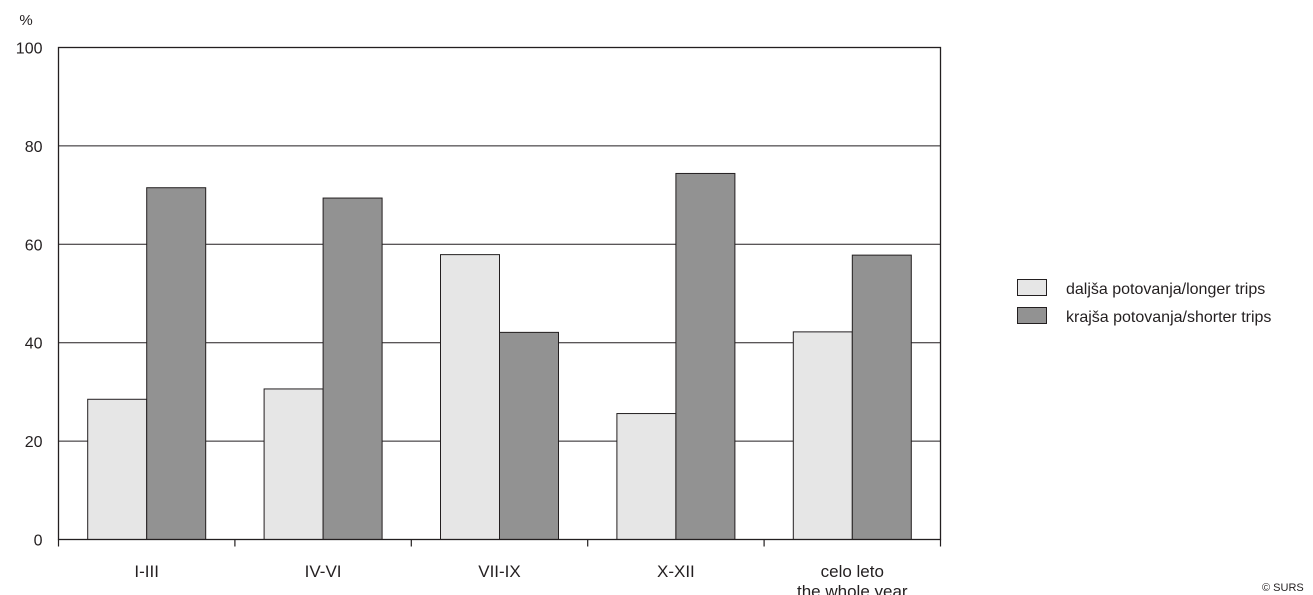 The height and width of the screenshot is (595, 1313). What do you see at coordinates (1165, 289) in the screenshot?
I see `legend-label: daljša potovanja/longer trips` at bounding box center [1165, 289].